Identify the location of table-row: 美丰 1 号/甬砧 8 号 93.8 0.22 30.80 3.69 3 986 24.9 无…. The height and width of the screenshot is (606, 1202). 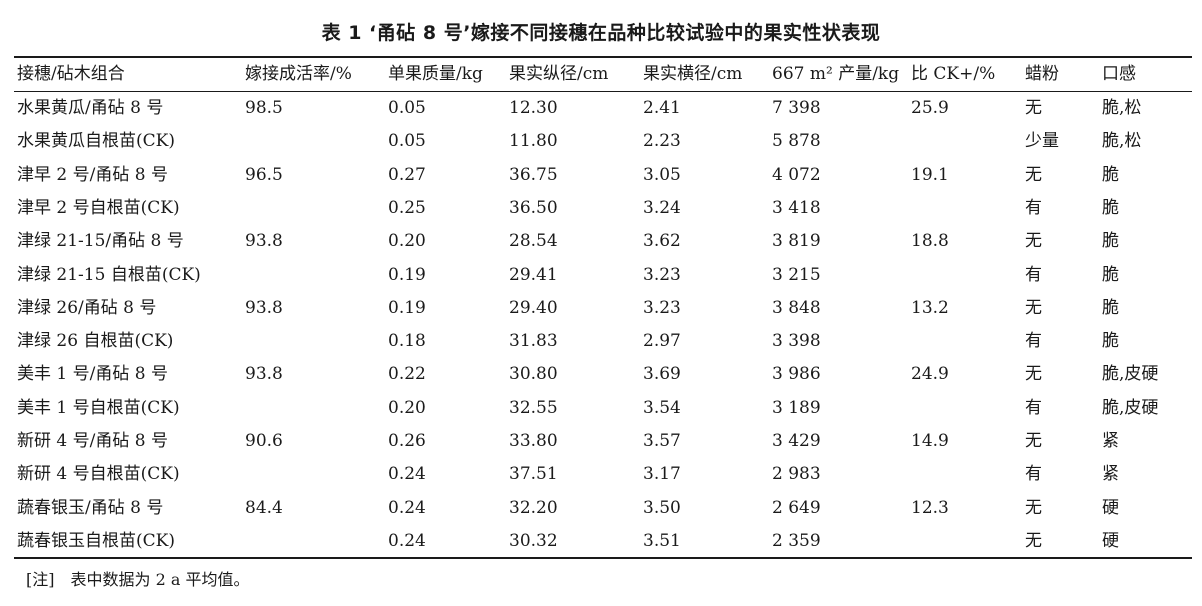
(601, 374).